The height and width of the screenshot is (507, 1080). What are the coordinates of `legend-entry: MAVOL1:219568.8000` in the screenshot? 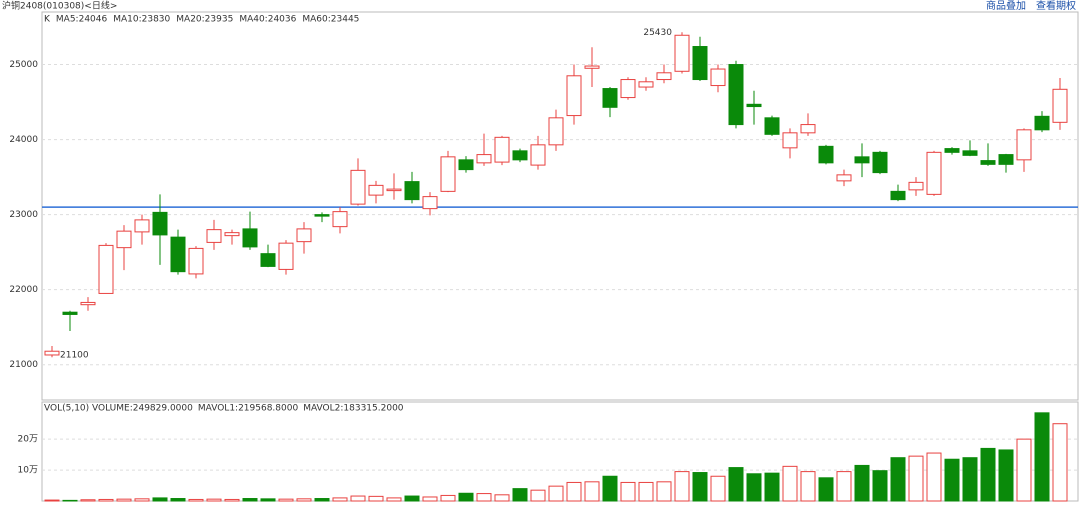 It's located at (248, 409).